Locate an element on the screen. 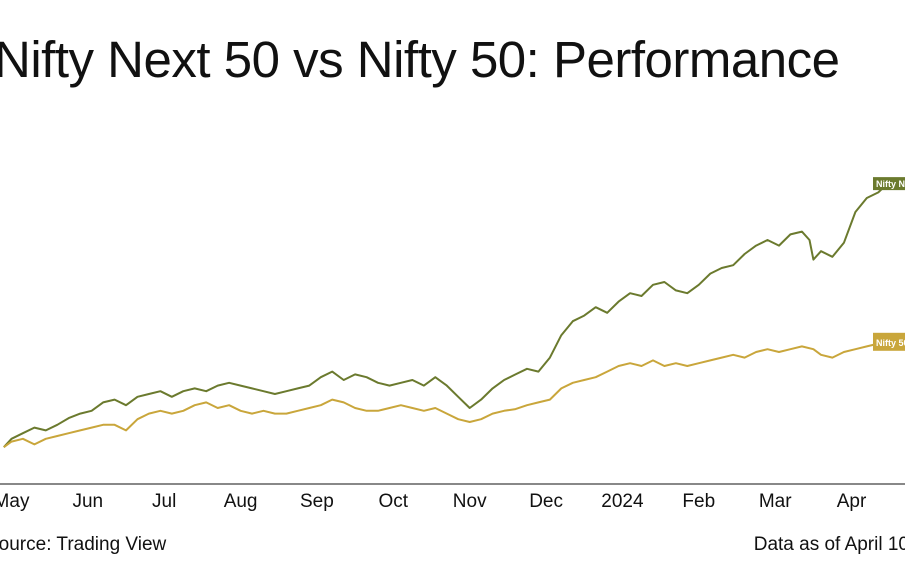  x-tick-label: Oct is located at coordinates (394, 501).